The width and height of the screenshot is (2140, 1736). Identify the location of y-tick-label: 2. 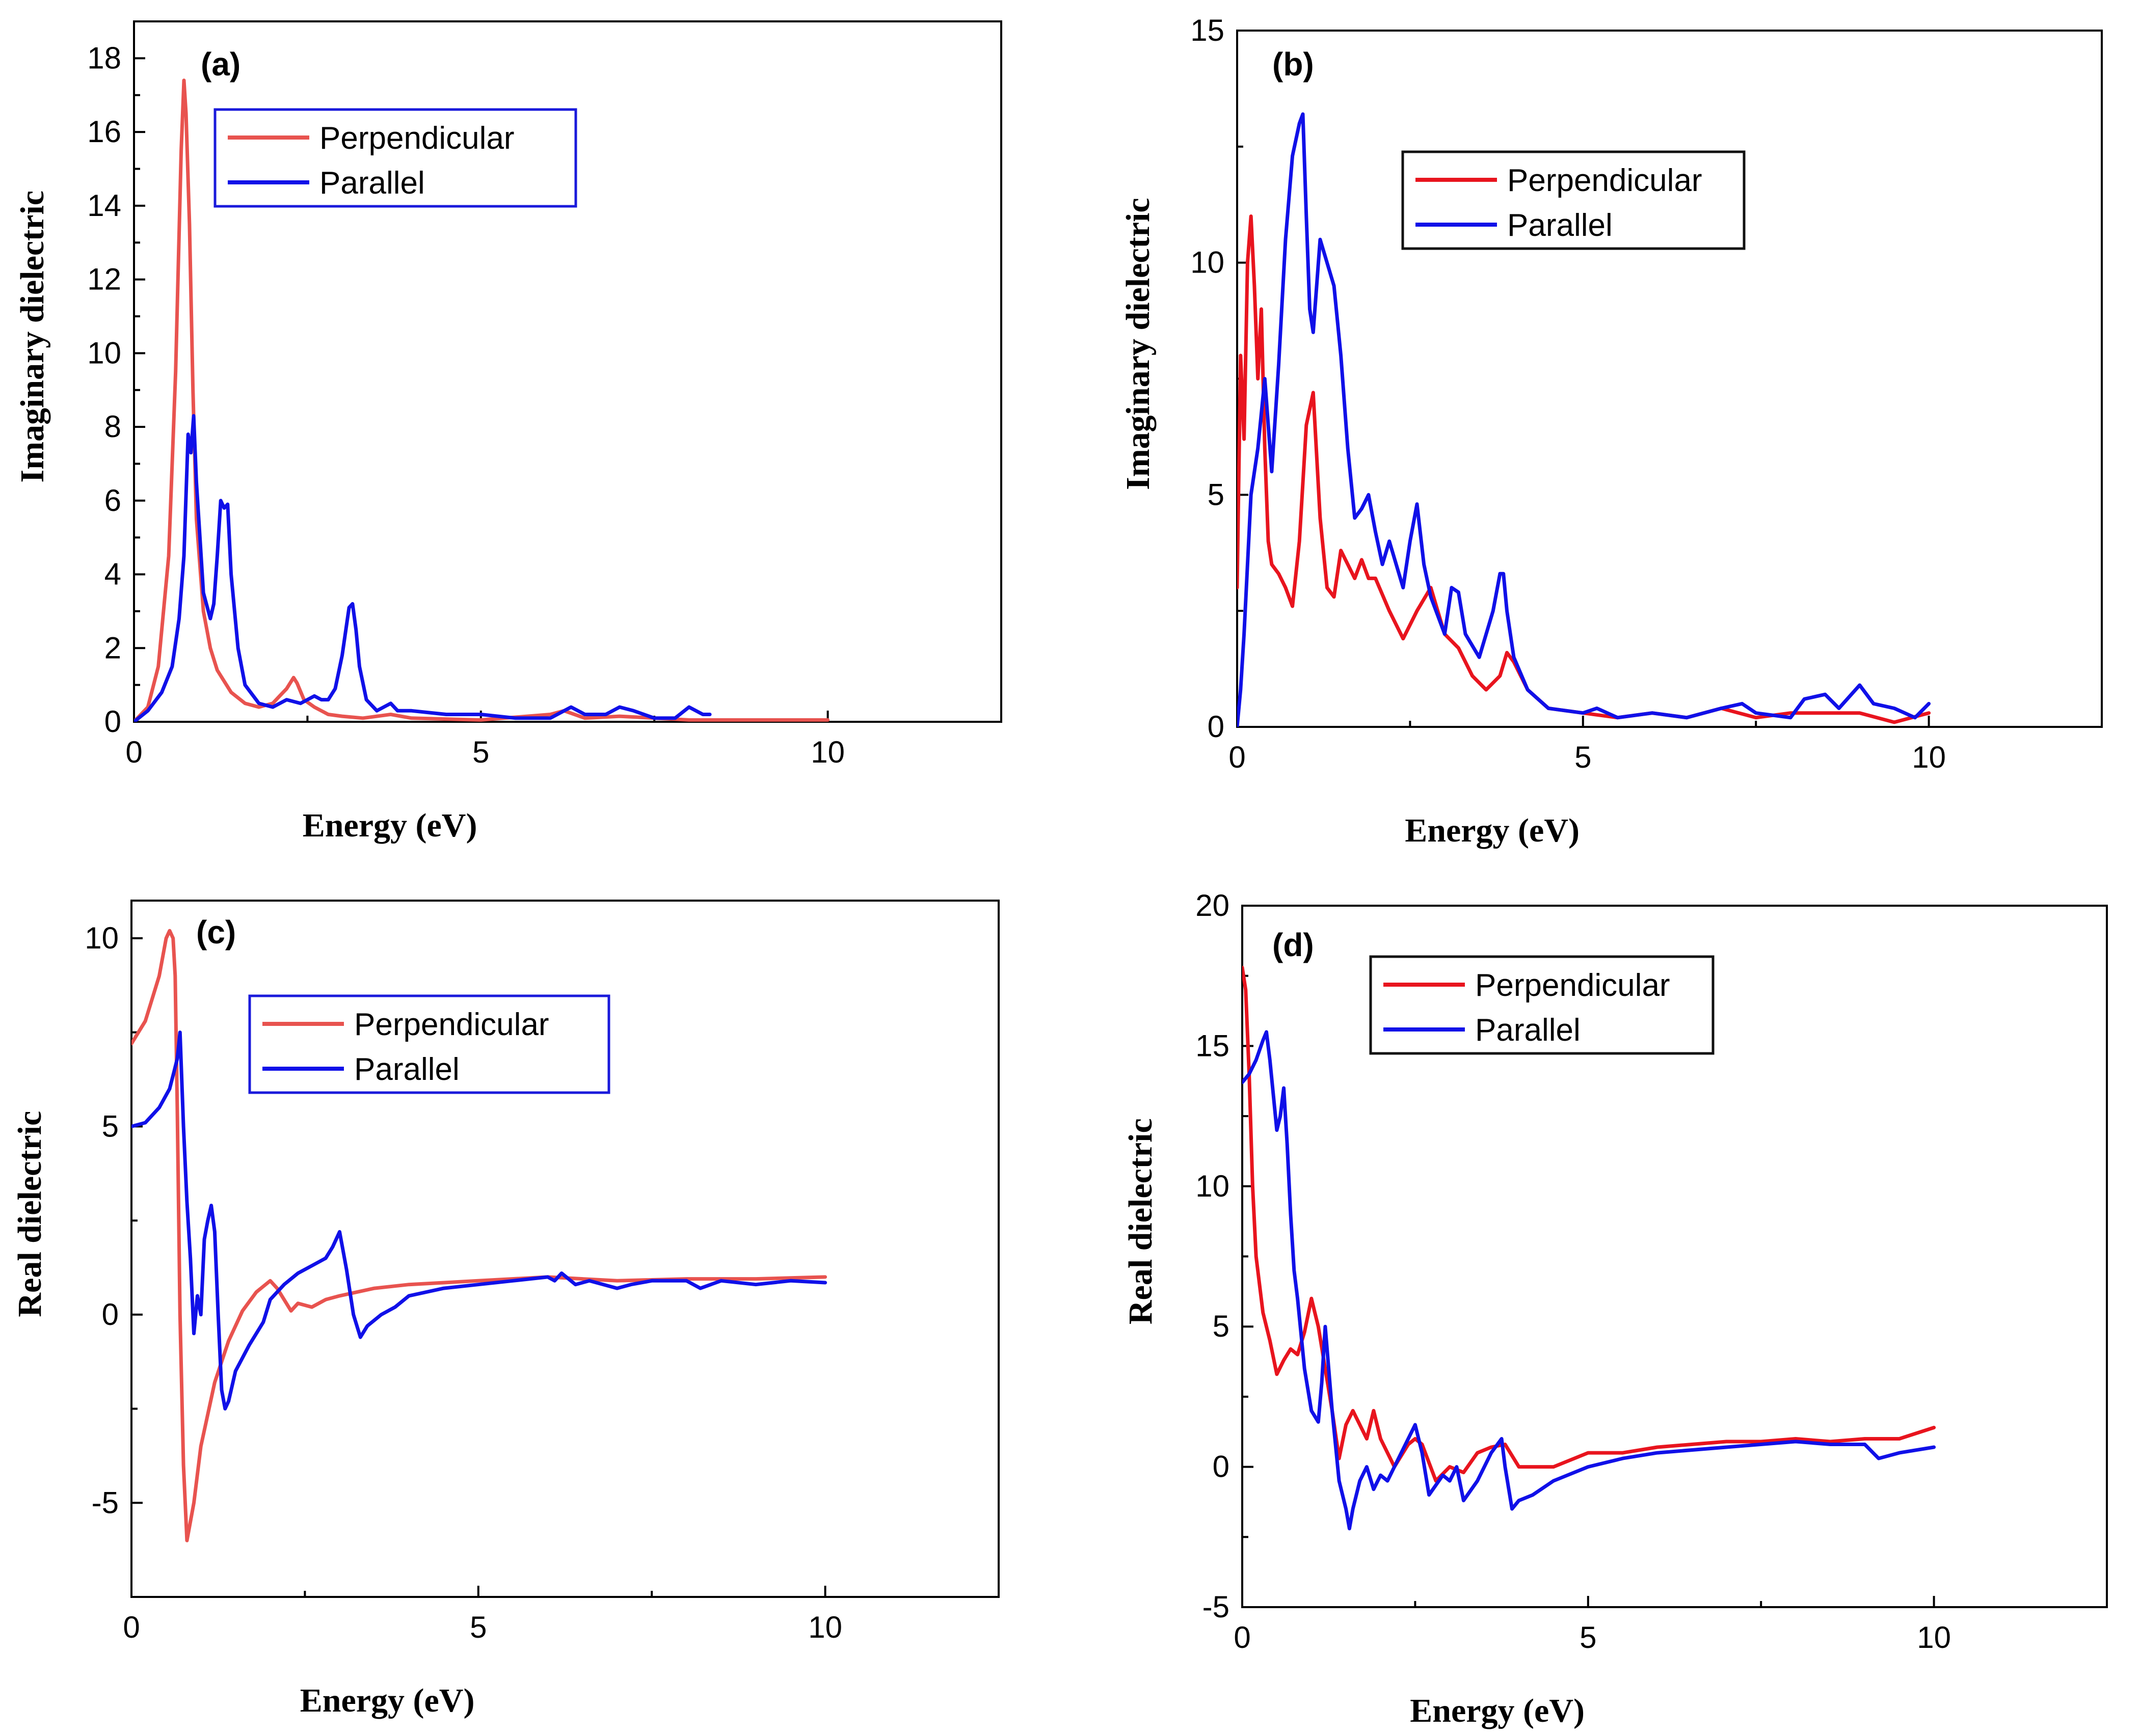
(112, 648).